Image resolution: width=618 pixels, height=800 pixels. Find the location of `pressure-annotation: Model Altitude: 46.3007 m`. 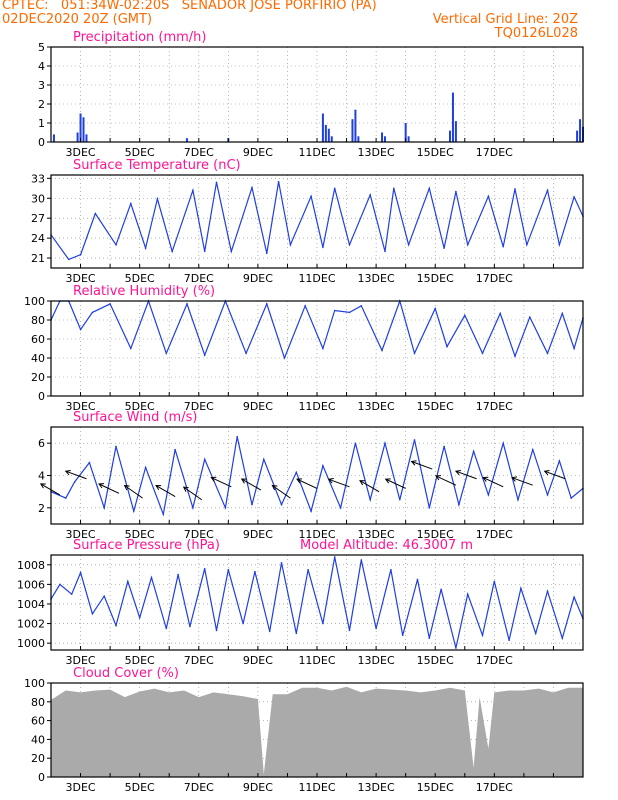

pressure-annotation: Model Altitude: 46.3007 m is located at coordinates (386, 545).